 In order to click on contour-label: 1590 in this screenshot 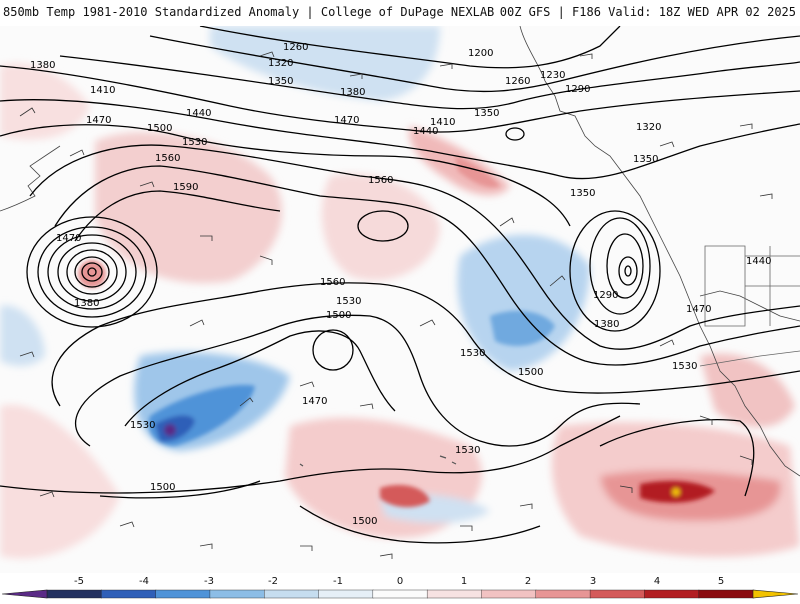, I will do `click(185, 187)`.